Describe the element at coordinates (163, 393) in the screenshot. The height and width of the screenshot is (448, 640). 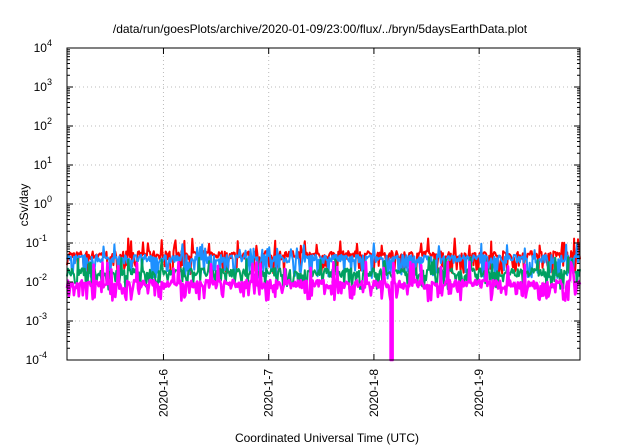
I see `x-tick-label: 2020-1-6` at that location.